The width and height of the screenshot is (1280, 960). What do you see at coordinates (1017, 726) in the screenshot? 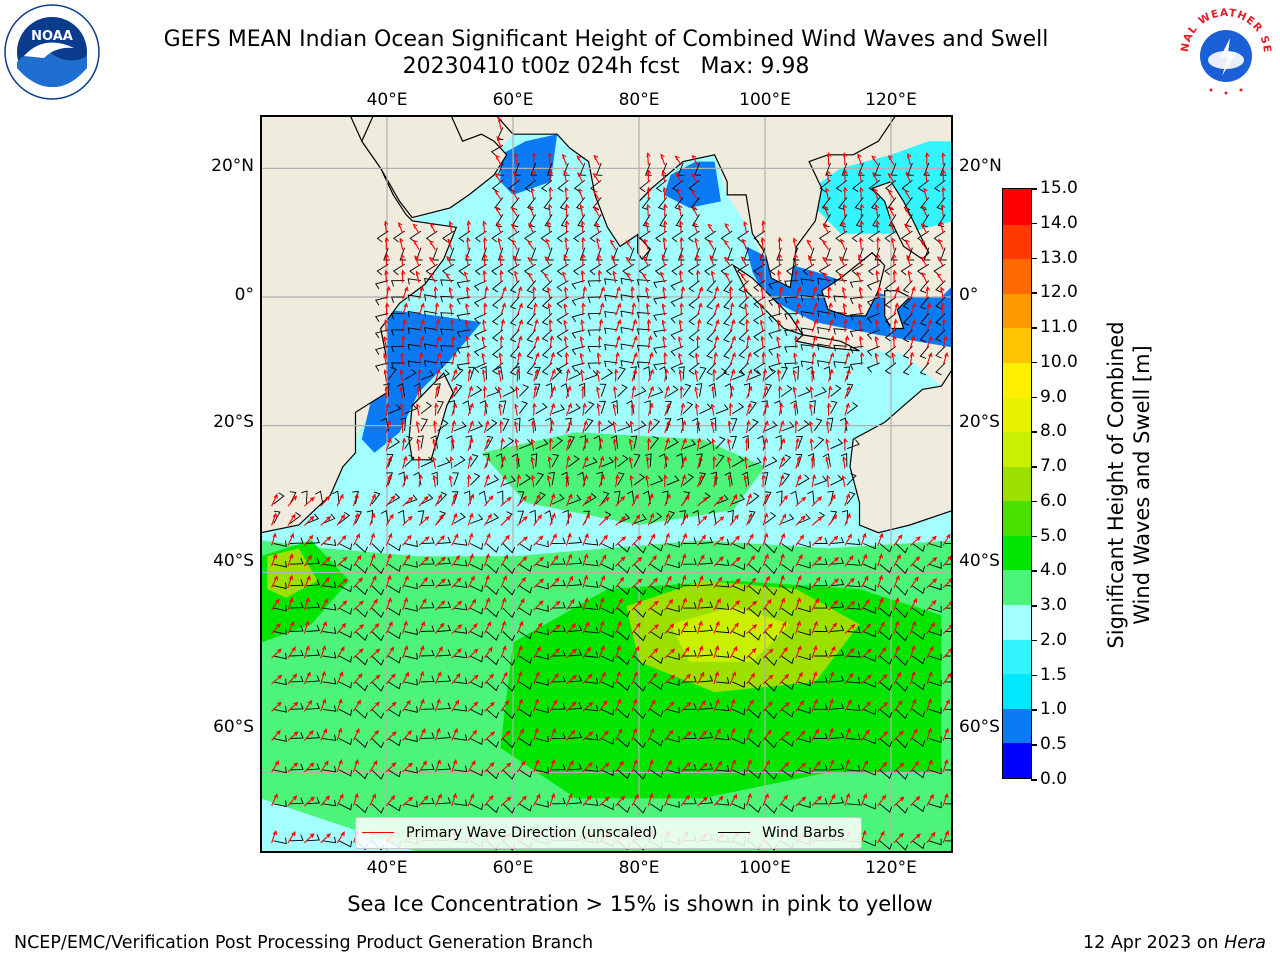
I see `colorbar-band` at bounding box center [1017, 726].